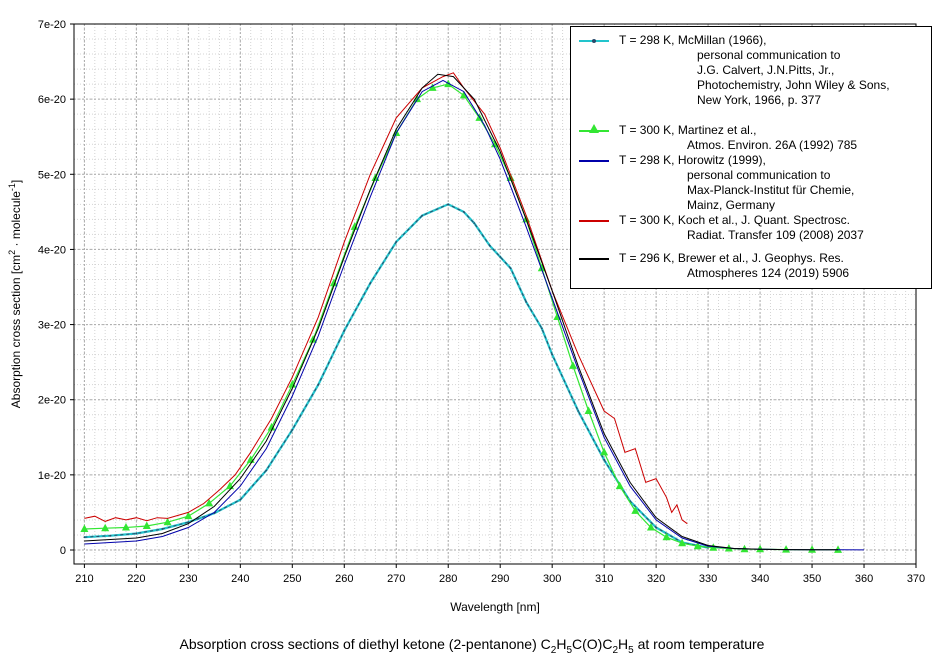 This screenshot has width=944, height=665. I want to click on x-tick-label: 270, so click(396, 579).